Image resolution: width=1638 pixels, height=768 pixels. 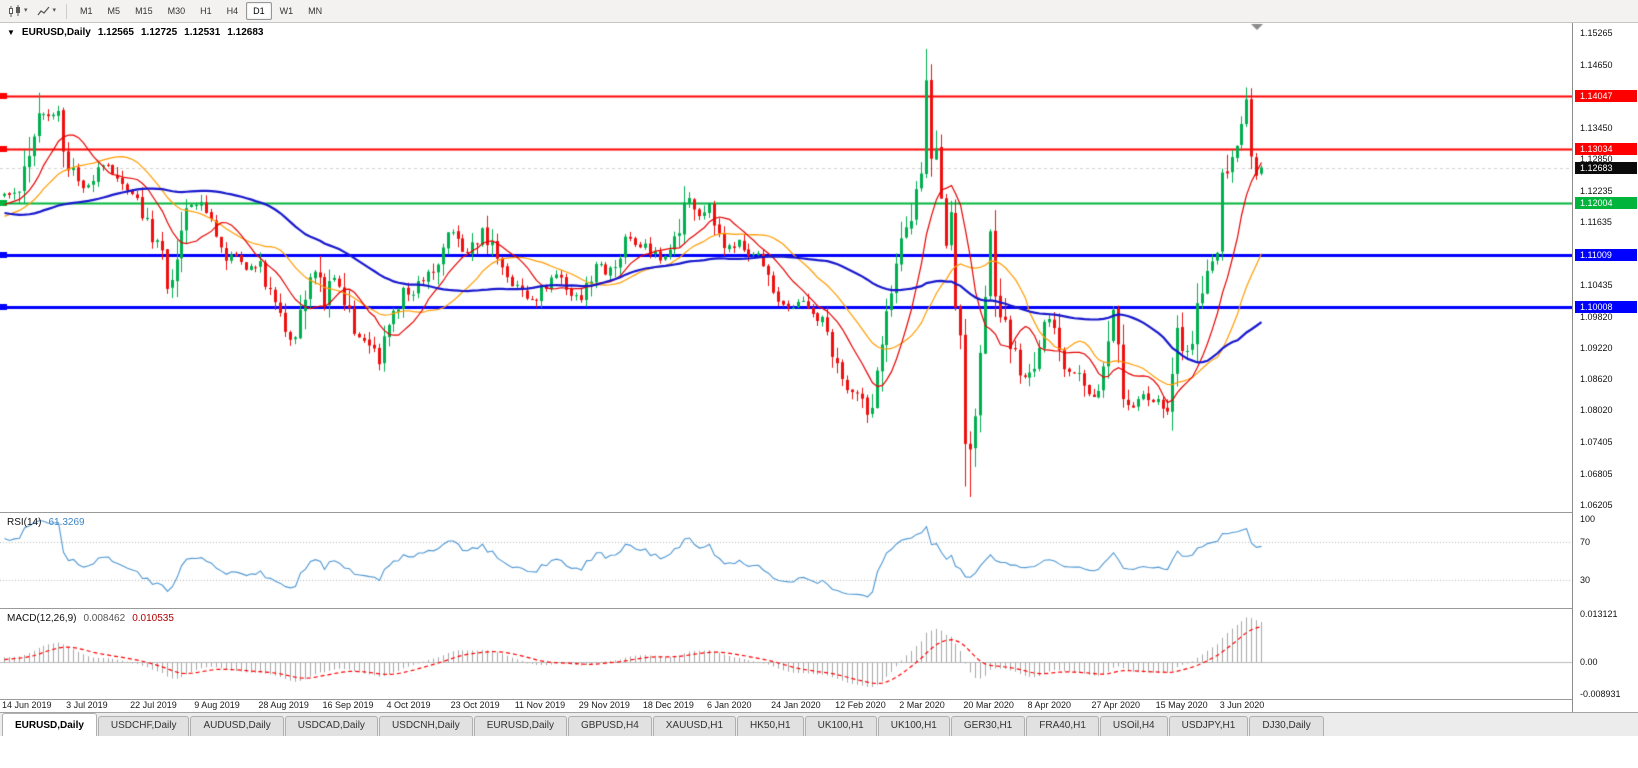 I want to click on date-tick-label: 23 Oct 2019, so click(x=475, y=705).